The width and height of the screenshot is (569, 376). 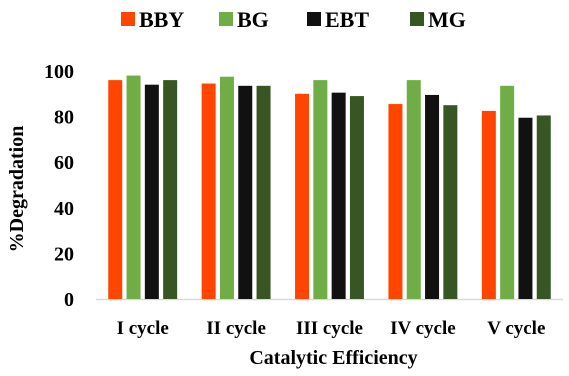 What do you see at coordinates (143, 328) in the screenshot?
I see `x-tick-label: I cycle` at bounding box center [143, 328].